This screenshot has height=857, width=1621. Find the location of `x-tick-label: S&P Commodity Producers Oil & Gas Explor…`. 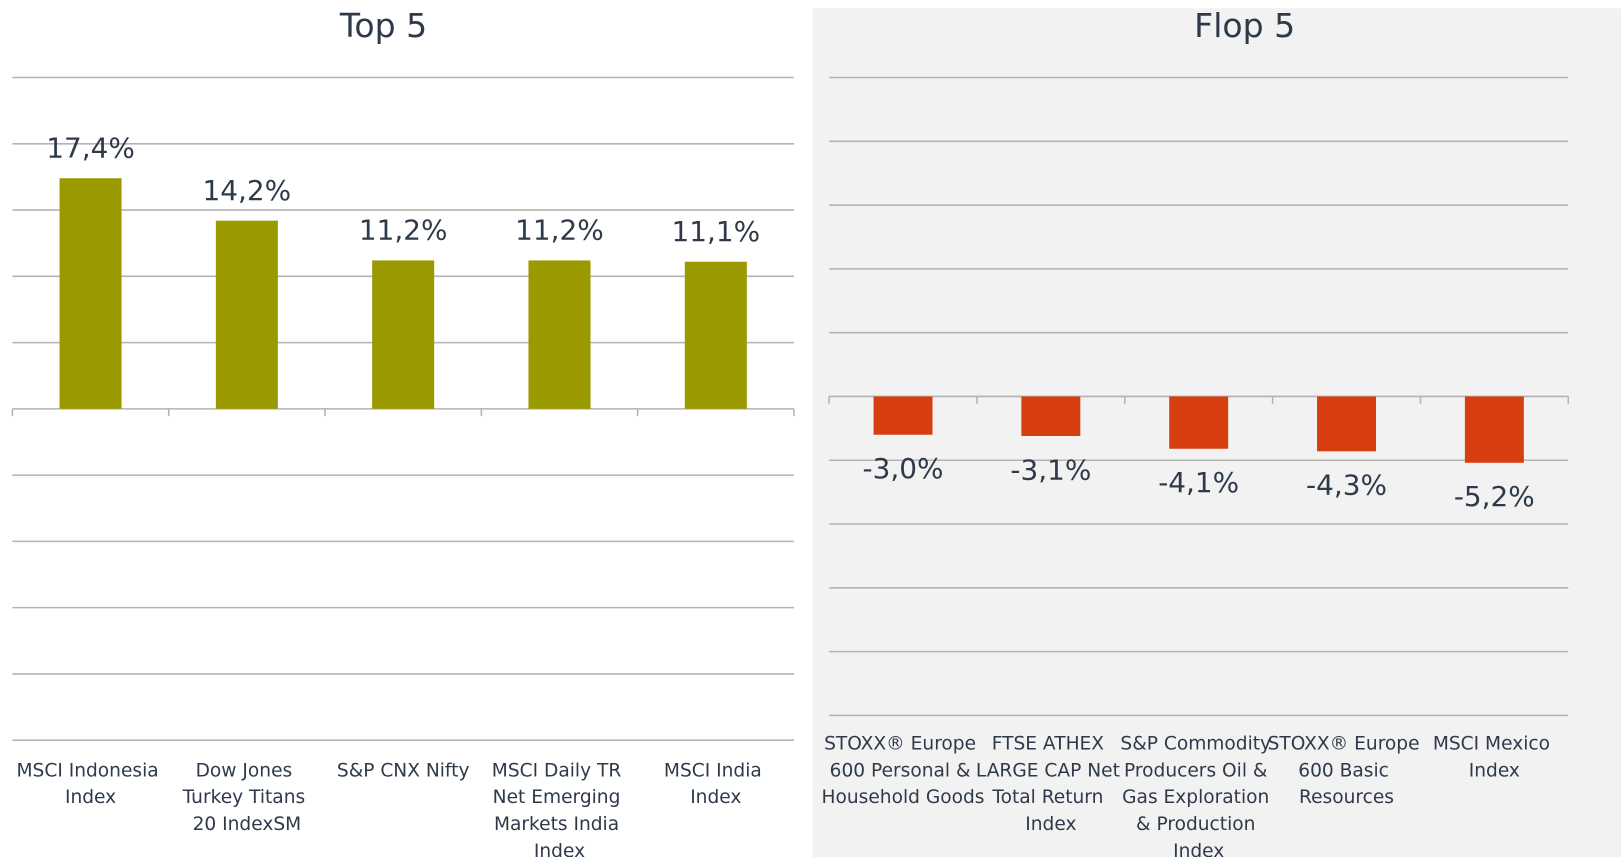

x-tick-label: S&P Commodity Producers Oil & Gas Explor… is located at coordinates (1198, 795).